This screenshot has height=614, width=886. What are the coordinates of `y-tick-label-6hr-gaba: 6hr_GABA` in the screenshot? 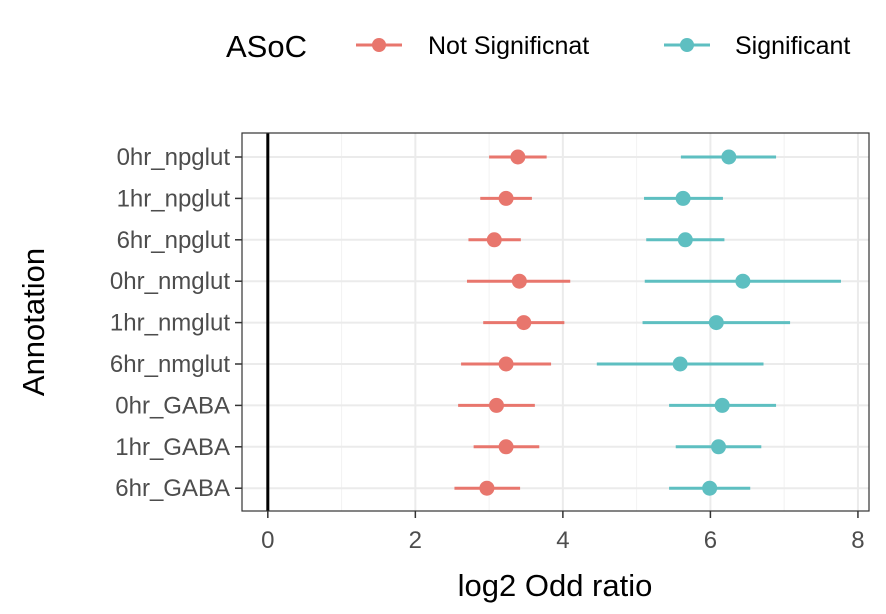 It's located at (172, 488).